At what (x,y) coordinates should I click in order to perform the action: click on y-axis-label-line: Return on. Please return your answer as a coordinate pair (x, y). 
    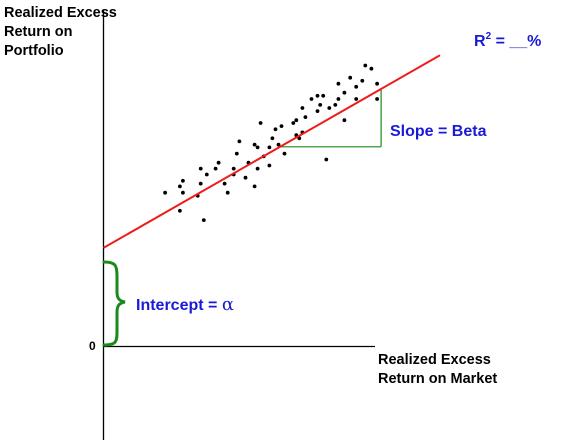
    Looking at the image, I should click on (38, 32).